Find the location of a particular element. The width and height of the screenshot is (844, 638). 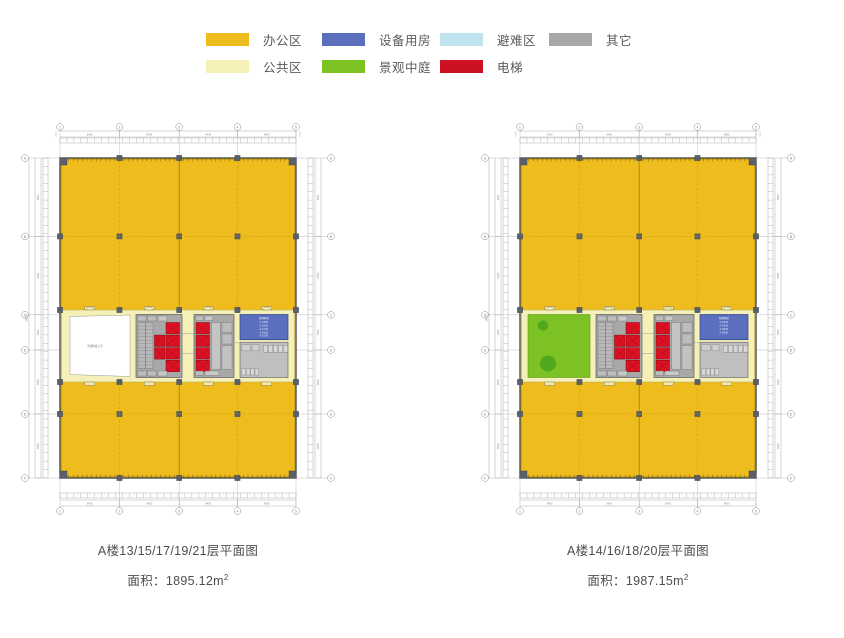

legend-item-landscape-atrium: 景观中庭 is located at coordinates (381, 66).